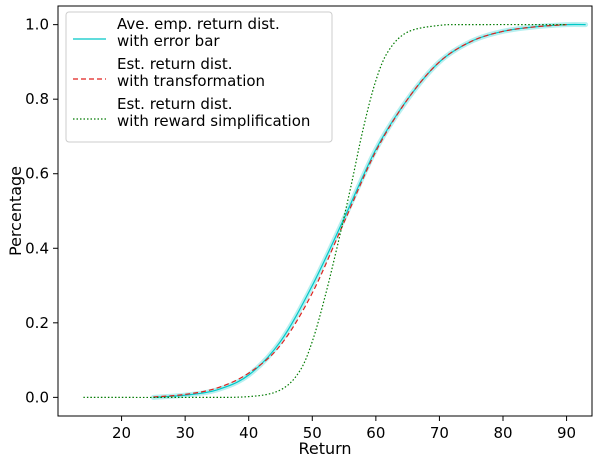 The width and height of the screenshot is (597, 459). Describe the element at coordinates (121, 433) in the screenshot. I see `x-tick-label: 20` at that location.